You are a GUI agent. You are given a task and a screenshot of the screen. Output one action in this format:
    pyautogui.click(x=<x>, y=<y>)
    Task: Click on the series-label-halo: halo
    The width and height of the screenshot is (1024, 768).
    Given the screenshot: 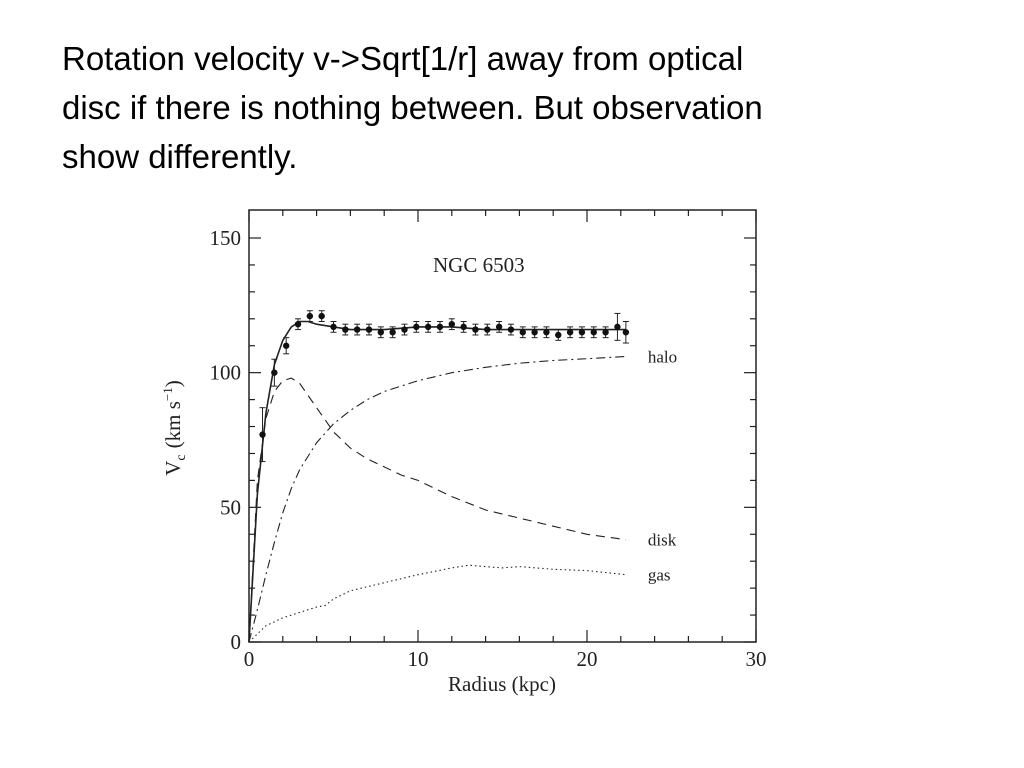 What is the action you would take?
    pyautogui.click(x=662, y=357)
    